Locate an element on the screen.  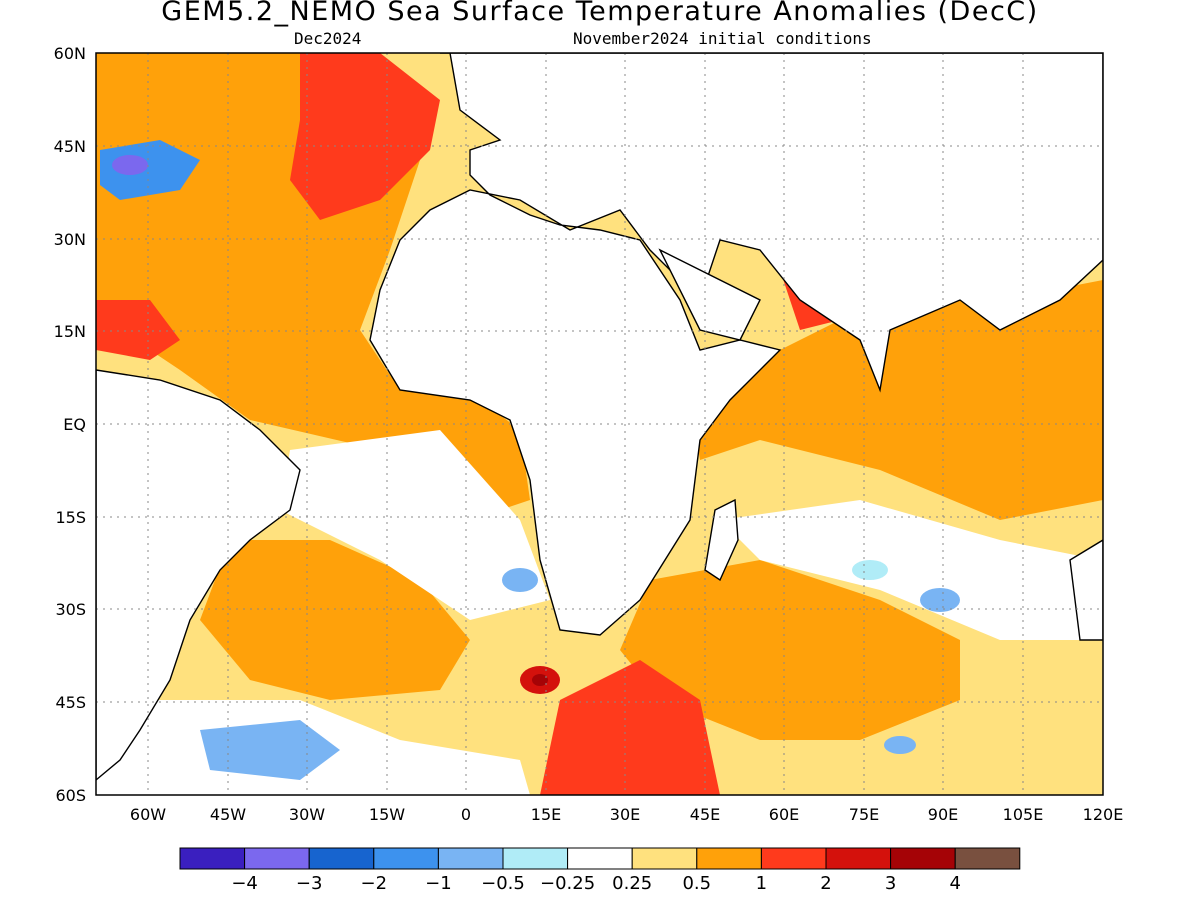
colorbar-label: 0.25 is located at coordinates (632, 883).